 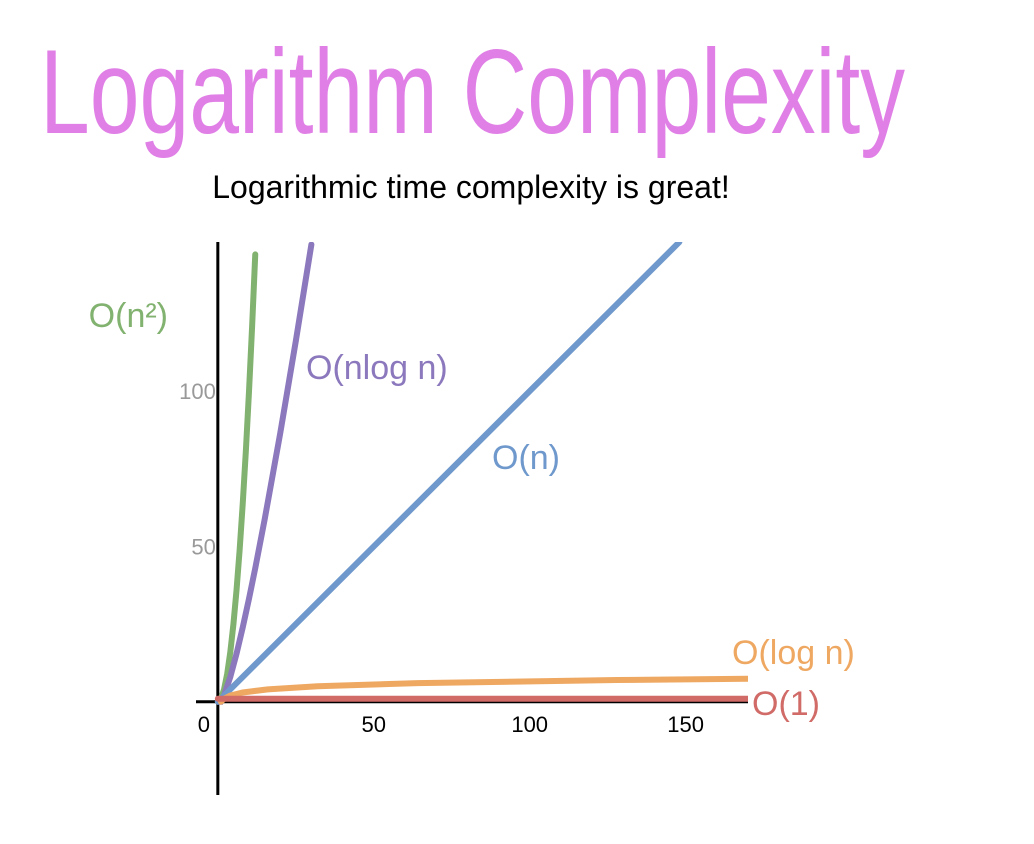 I want to click on x-tick-label: 50, so click(x=374, y=724).